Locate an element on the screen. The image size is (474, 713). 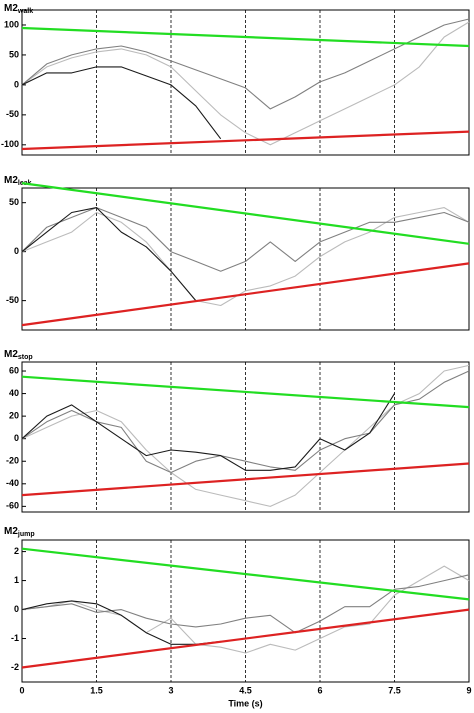
y-tick-label: -100 is located at coordinates (10, 144).